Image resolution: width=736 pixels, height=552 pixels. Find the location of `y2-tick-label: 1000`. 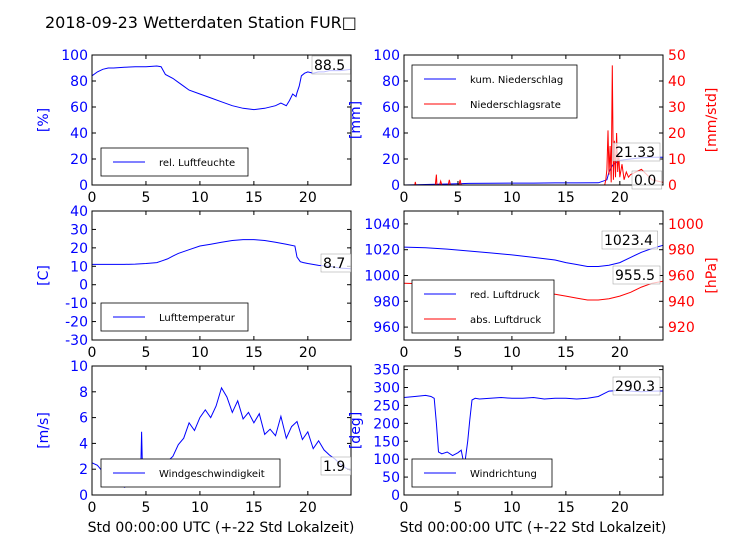

y2-tick-label: 1000 is located at coordinates (686, 225).